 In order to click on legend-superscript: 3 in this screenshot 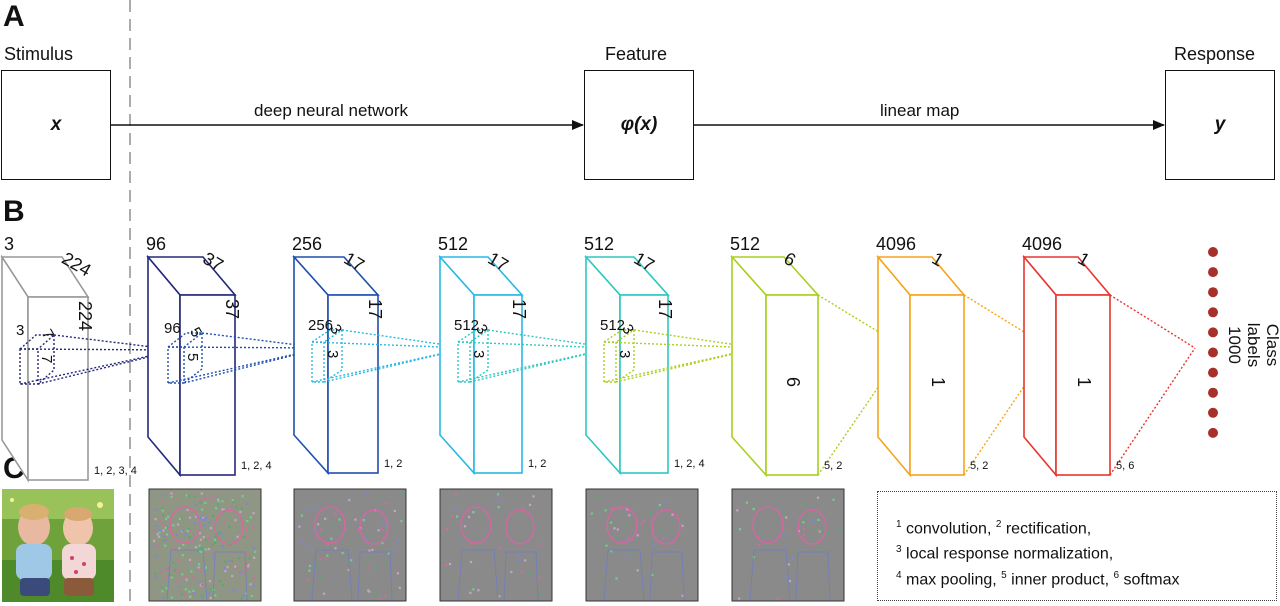, I will do `click(899, 550)`.